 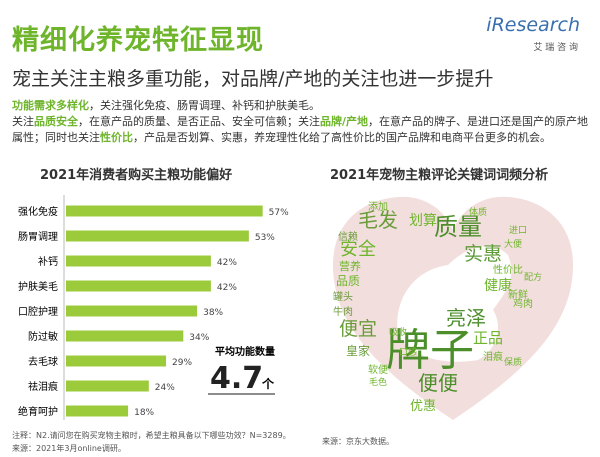 What do you see at coordinates (253, 79) in the screenshot?
I see `subtitle: 宠主关注主粮多重功能，对品牌/产地的关注也进一步提升` at bounding box center [253, 79].